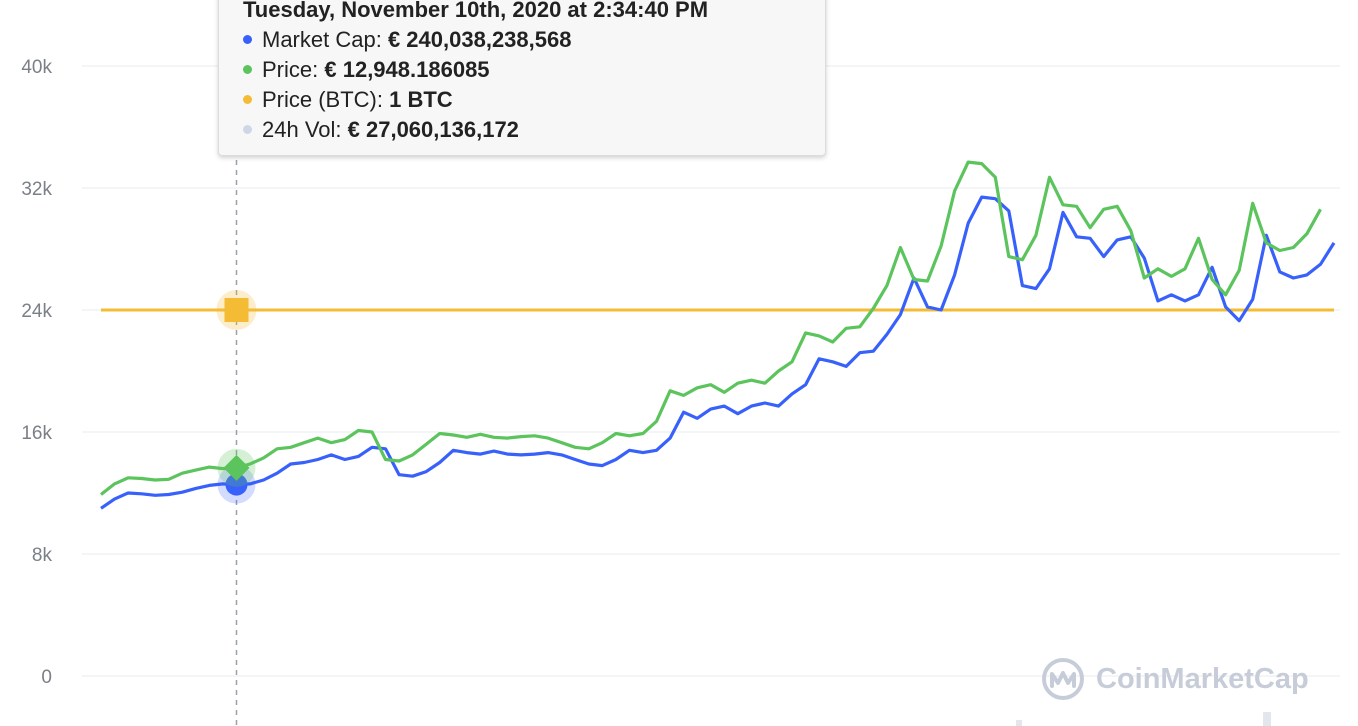  I want to click on price-btc-hover-marker, so click(236, 310).